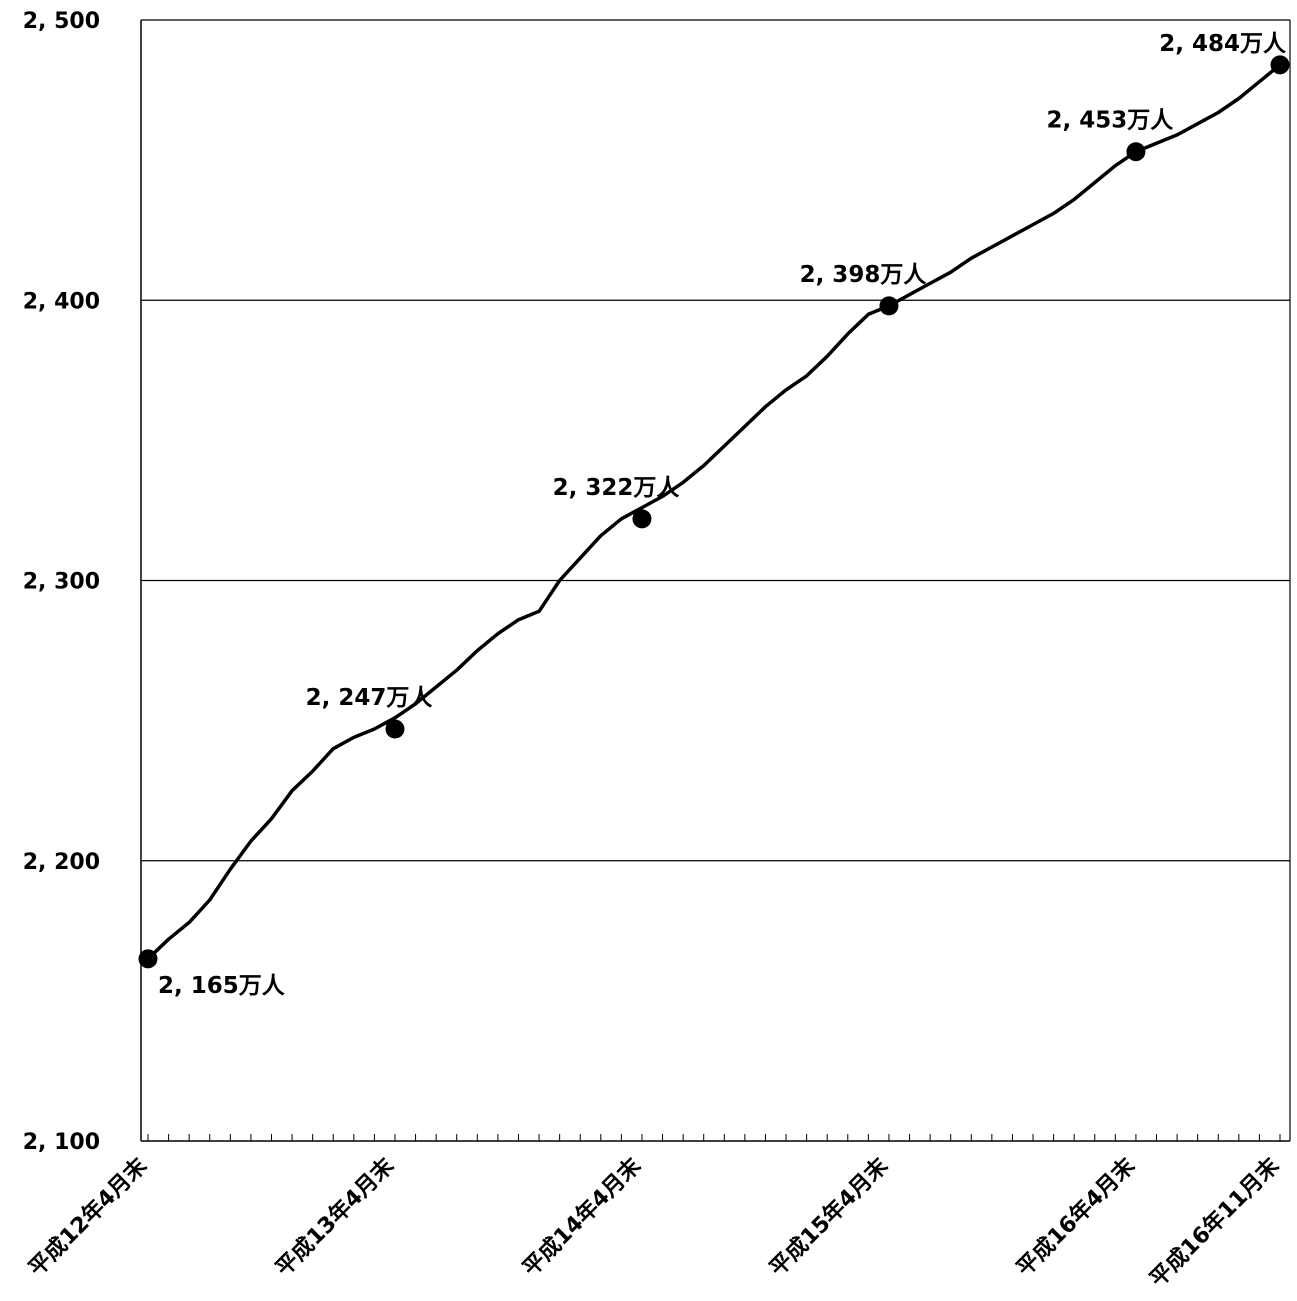 The width and height of the screenshot is (1297, 1301). Describe the element at coordinates (617, 488) in the screenshot. I see `data-label-24: 2, 322万人` at that location.